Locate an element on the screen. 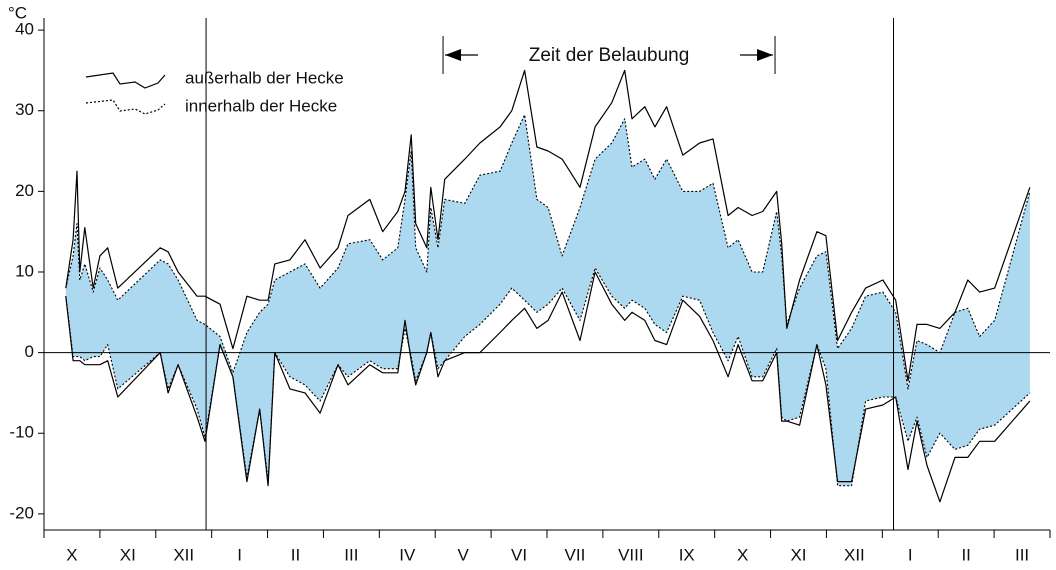 The height and width of the screenshot is (570, 1056). y-tick-label: -20 is located at coordinates (21, 512).